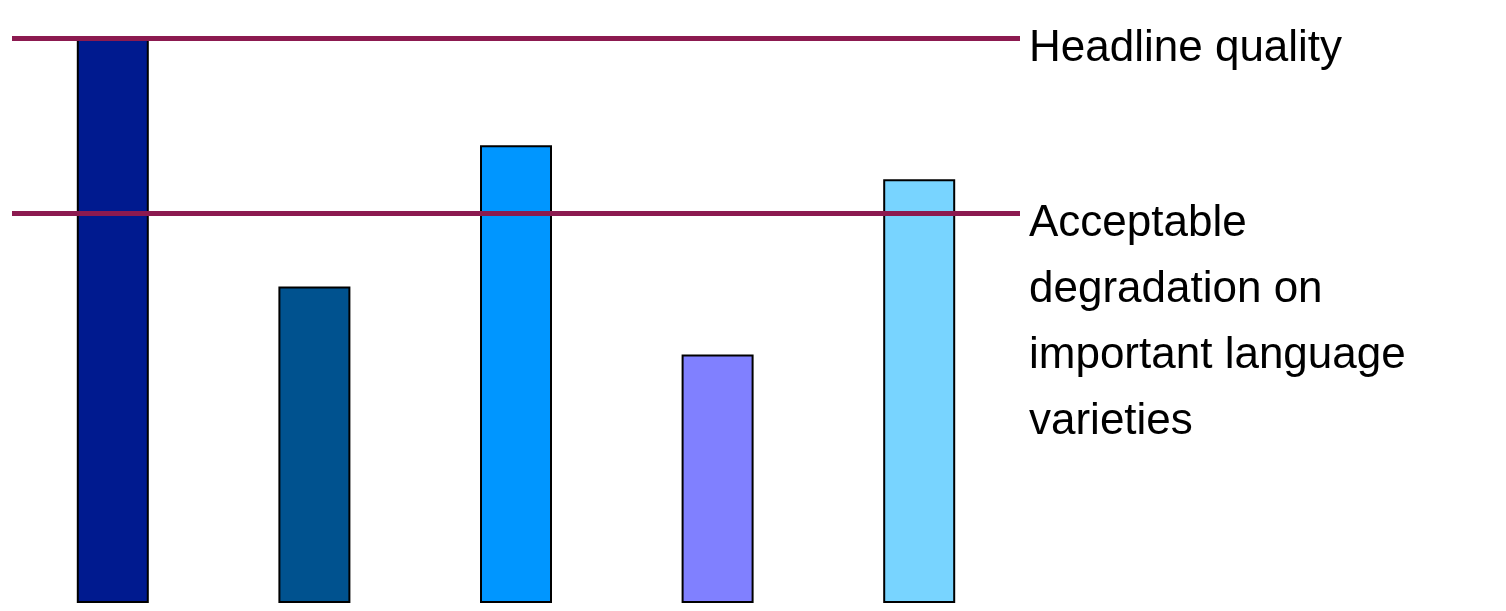 This screenshot has height=611, width=1506. Describe the element at coordinates (1186, 45) in the screenshot. I see `ref-line-label: Headline quality` at that location.